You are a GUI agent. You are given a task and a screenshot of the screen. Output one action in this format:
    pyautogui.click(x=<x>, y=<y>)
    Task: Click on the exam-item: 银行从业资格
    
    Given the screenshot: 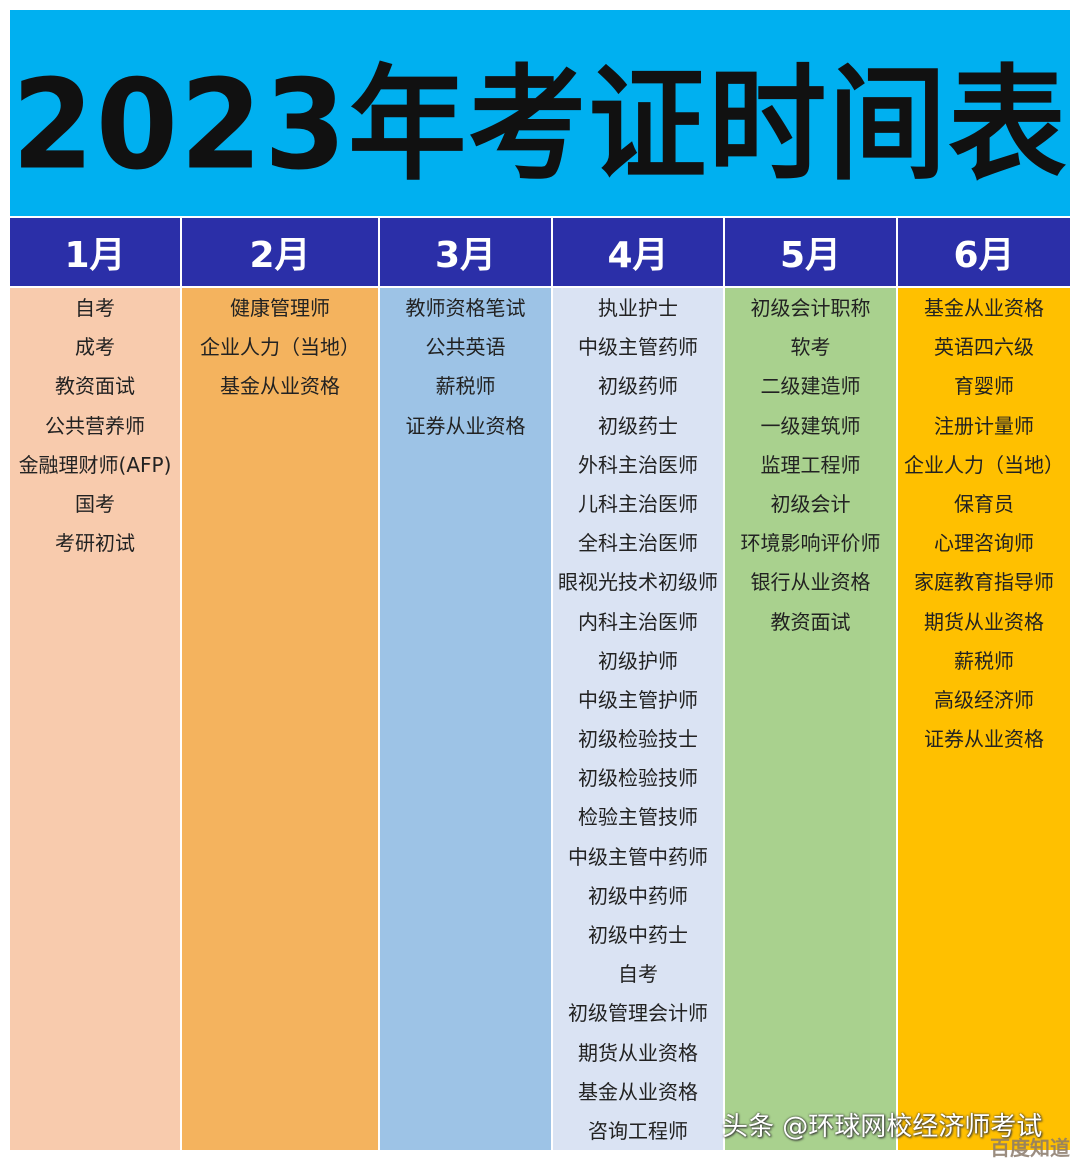 What is the action you would take?
    pyautogui.click(x=810, y=582)
    